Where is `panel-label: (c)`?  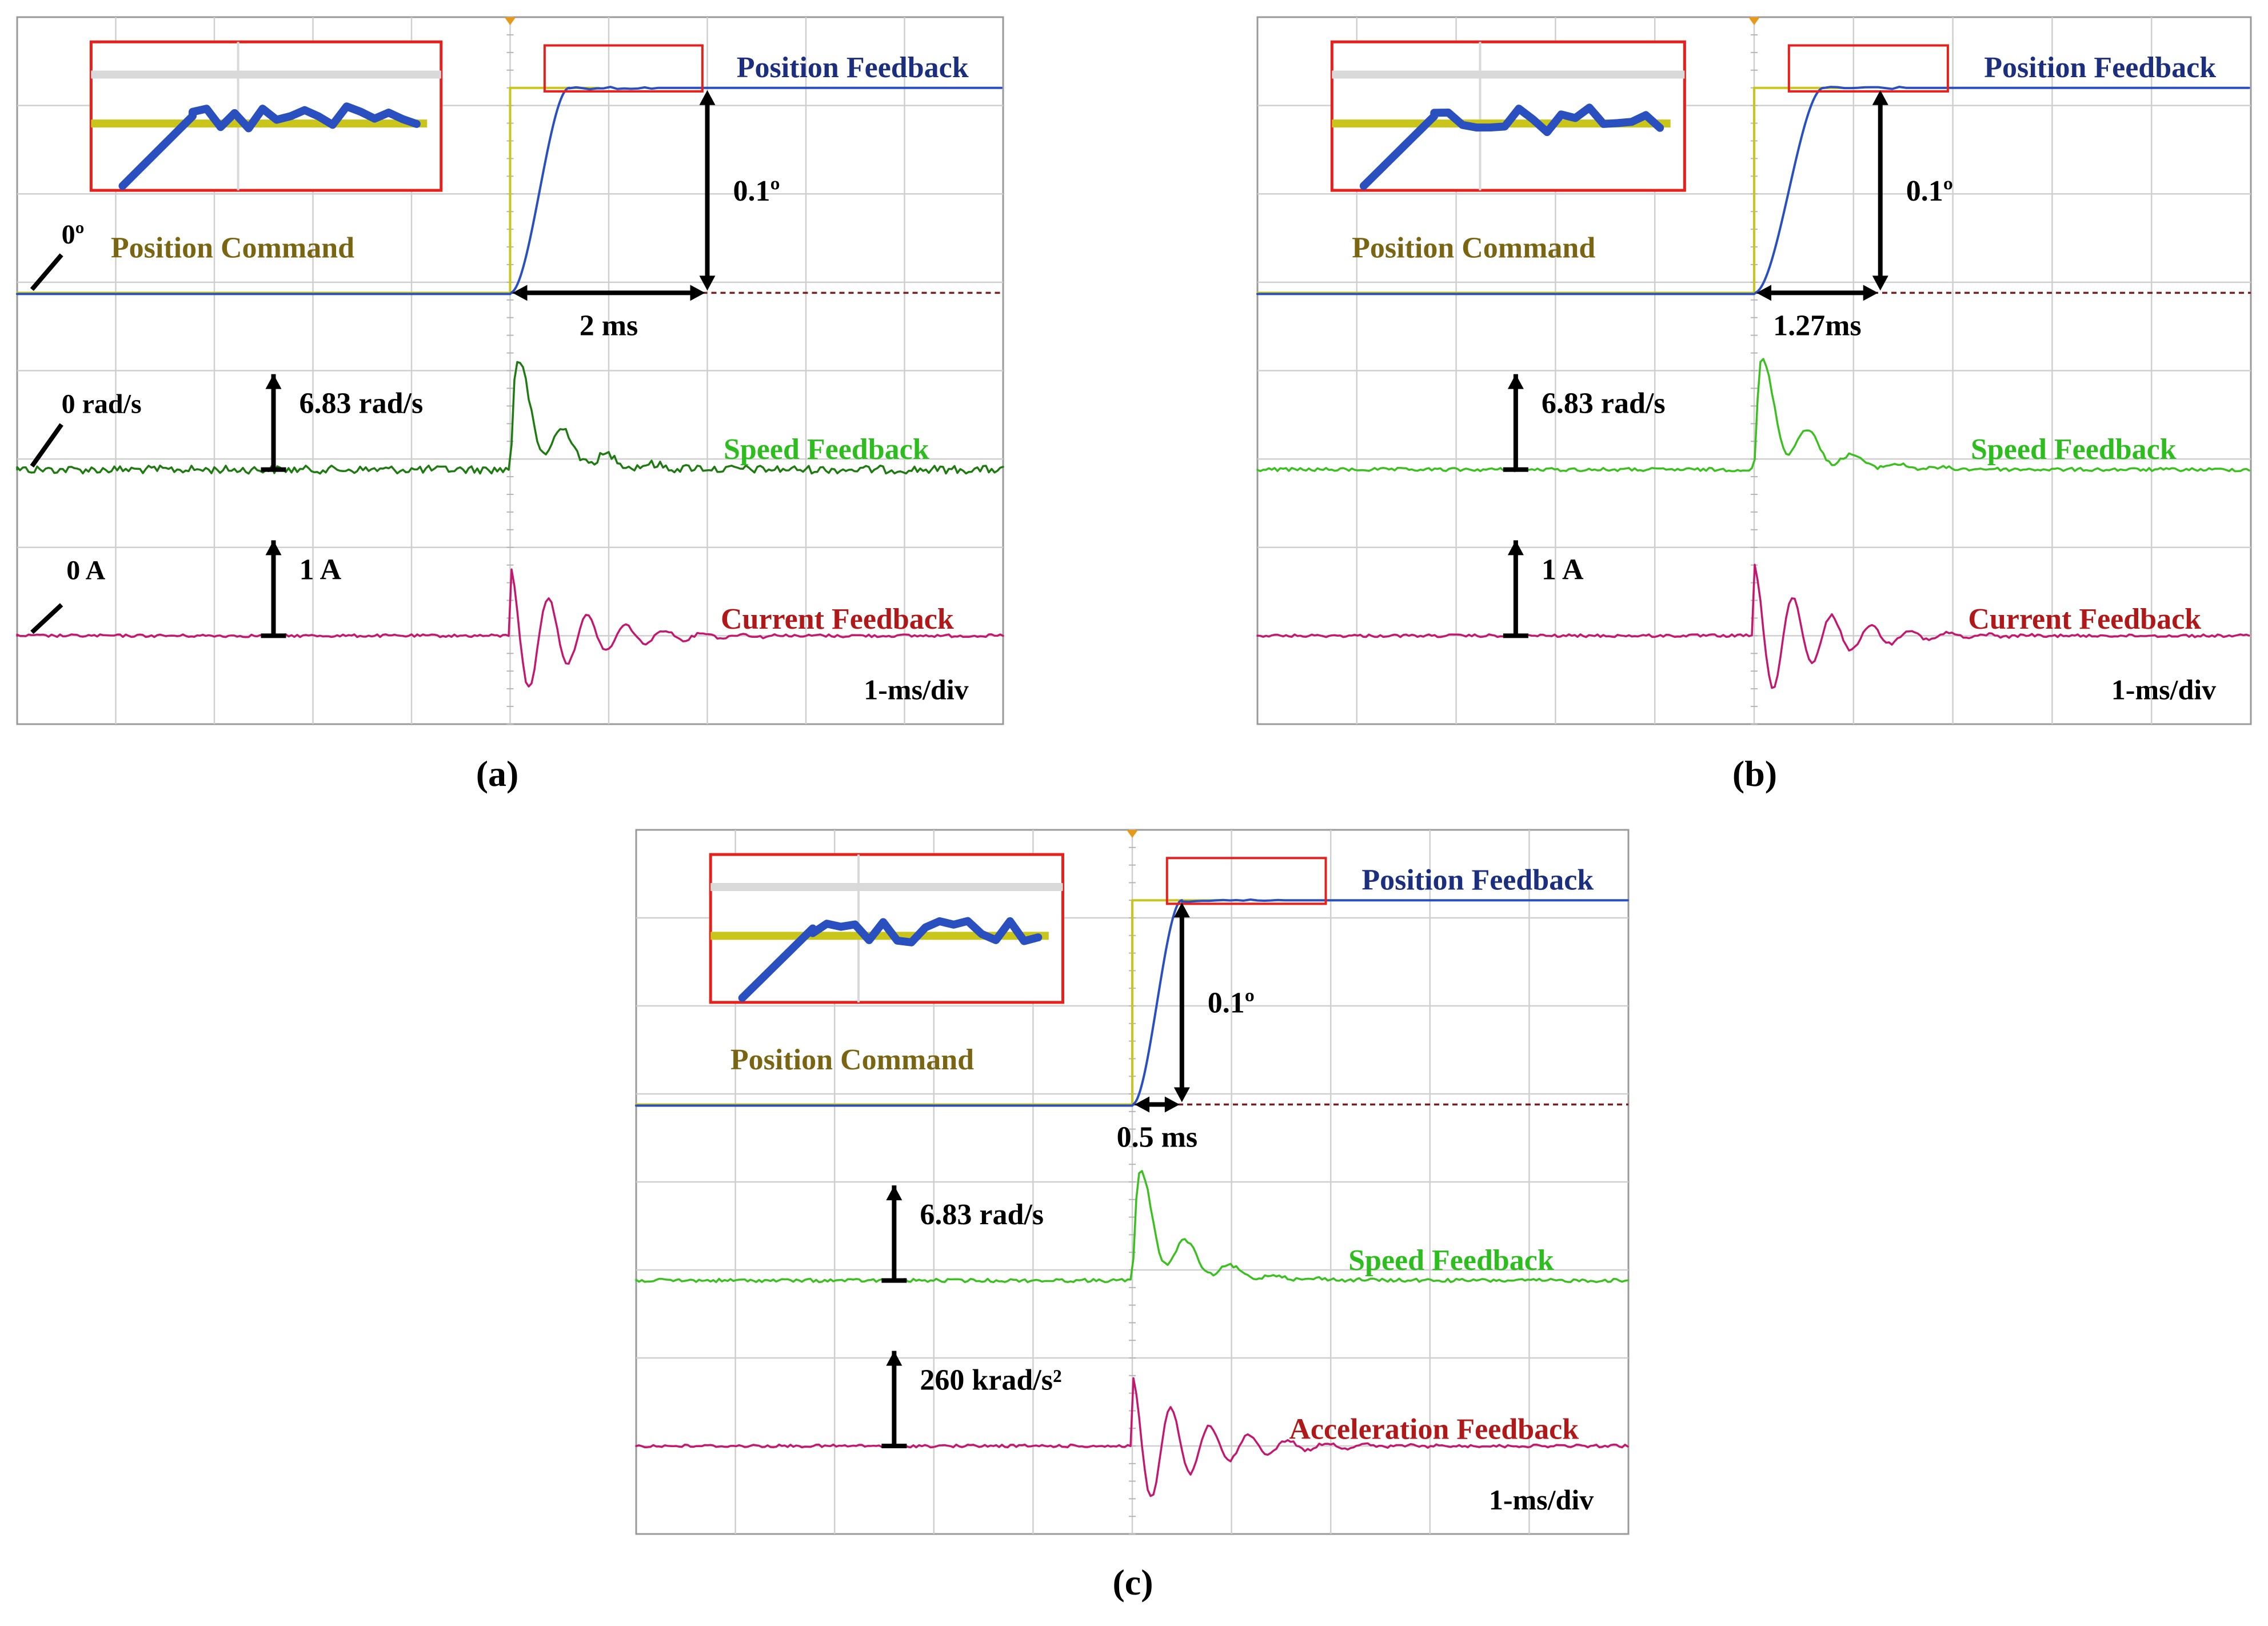 panel-label: (c) is located at coordinates (1132, 1582).